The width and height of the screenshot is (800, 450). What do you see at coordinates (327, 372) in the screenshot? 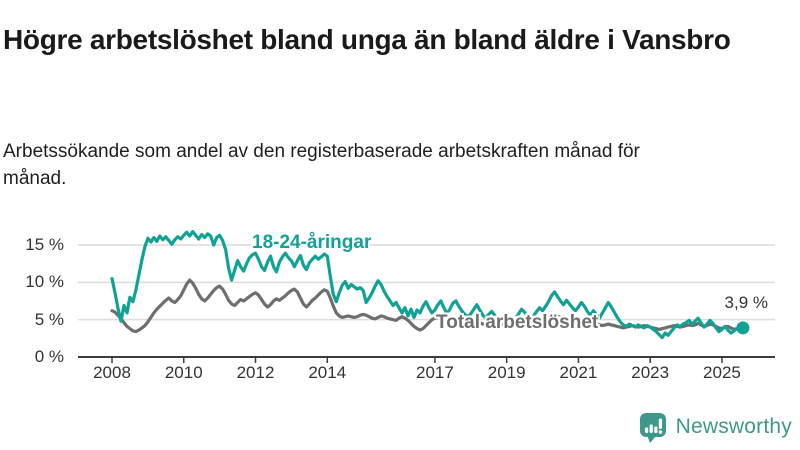
I see `x-axis-label: 2014` at bounding box center [327, 372].